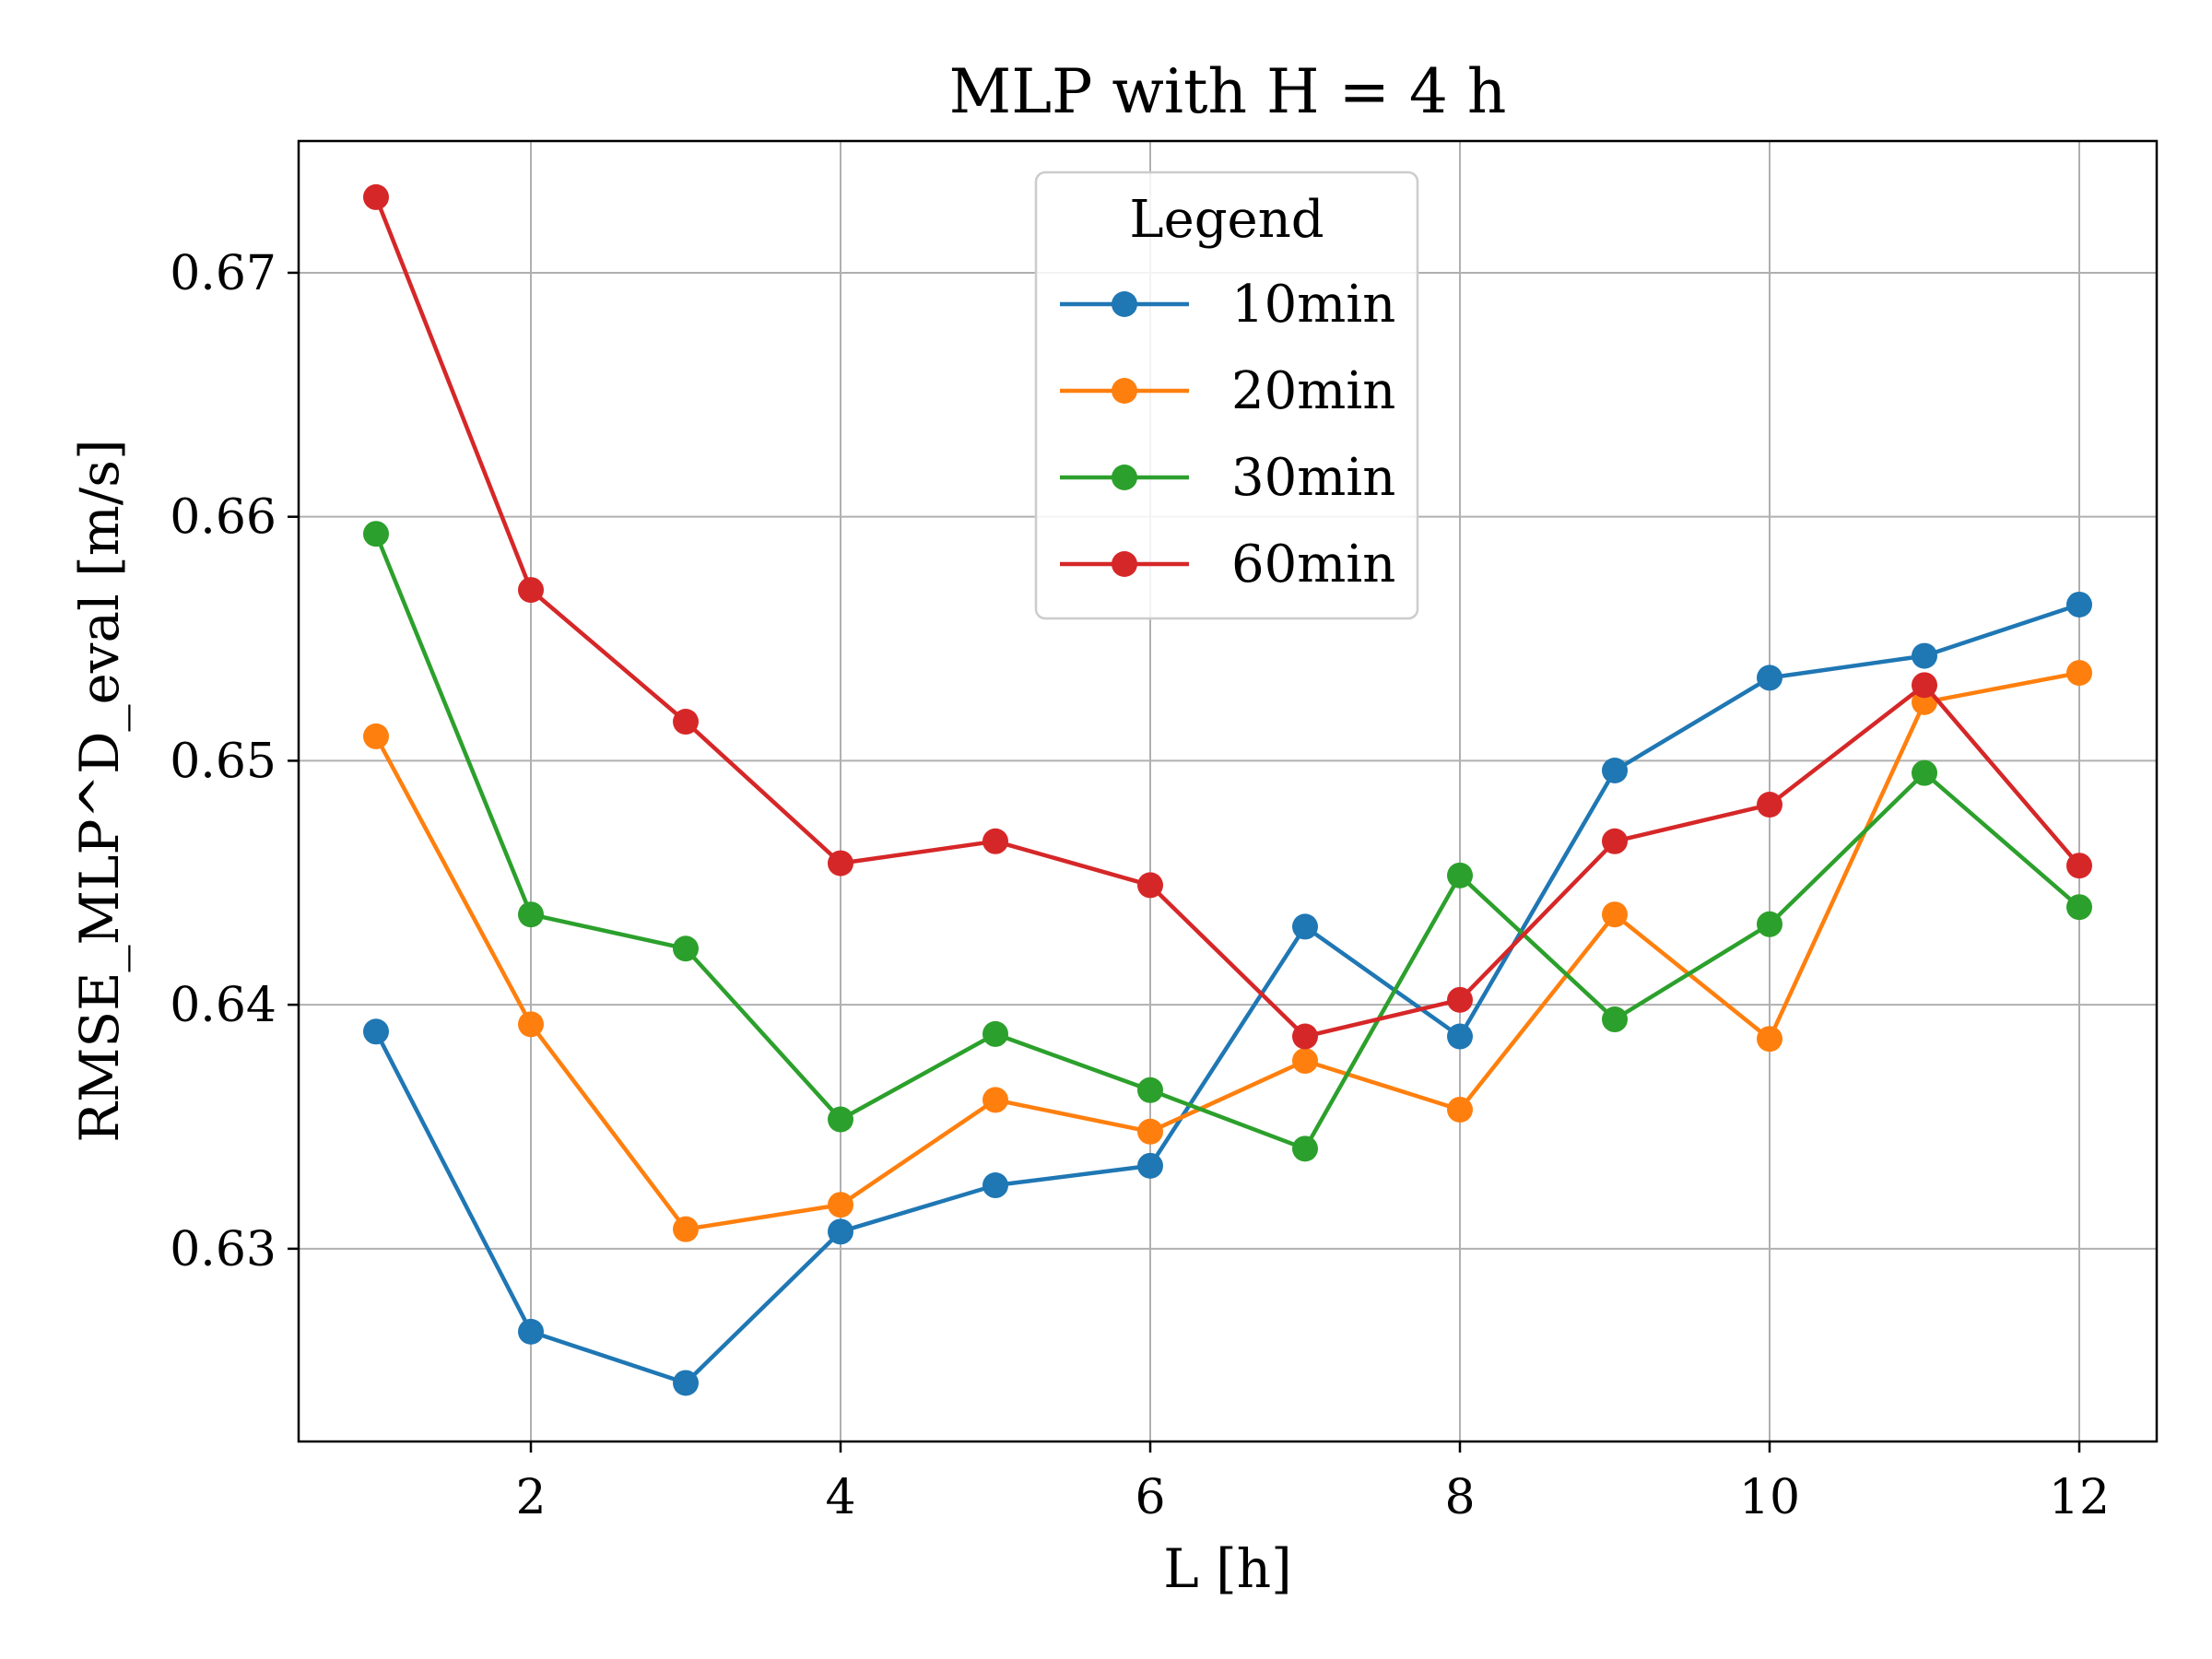  Describe the element at coordinates (1227, 391) in the screenshot. I see `legend-entry-20min: 20min` at that location.